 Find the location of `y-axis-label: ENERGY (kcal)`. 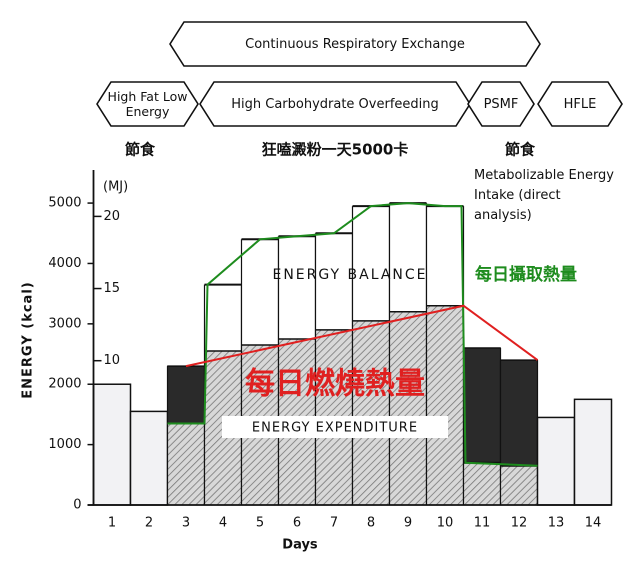

y-axis-label: ENERGY (kcal) is located at coordinates (28, 339).